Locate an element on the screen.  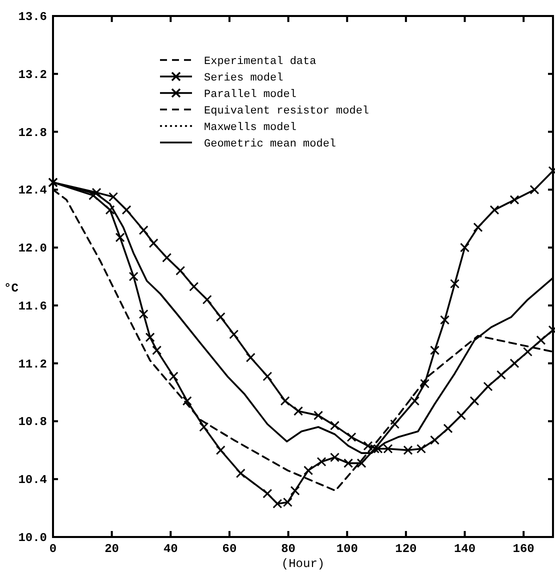
x-tick-label: 20 is located at coordinates (112, 549).